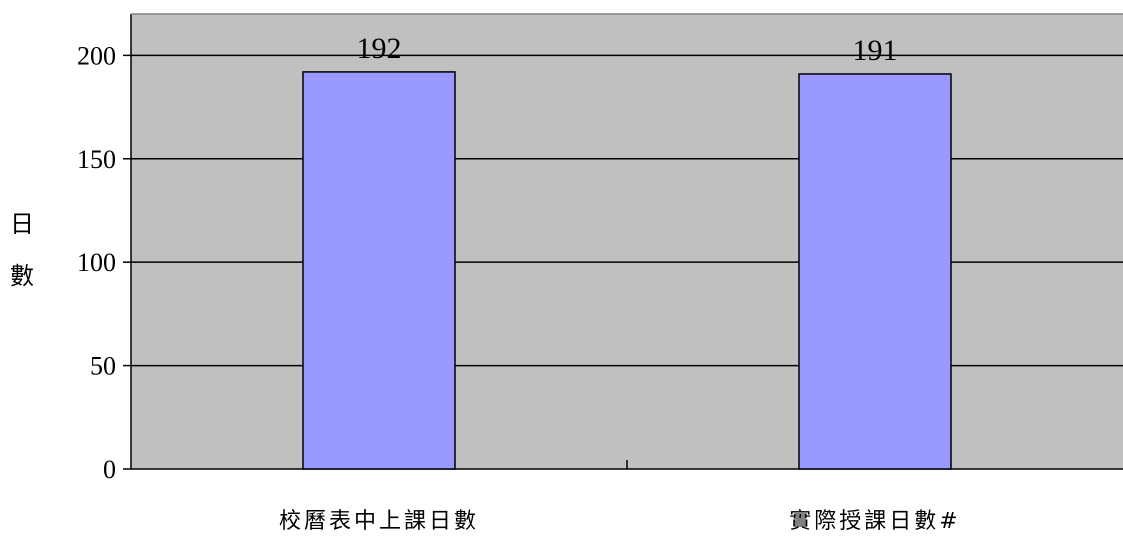 Image resolution: width=1123 pixels, height=538 pixels. What do you see at coordinates (619, 521) in the screenshot?
I see `x-tick-labels: 校曆表中上課日數 實際授課日數#` at bounding box center [619, 521].